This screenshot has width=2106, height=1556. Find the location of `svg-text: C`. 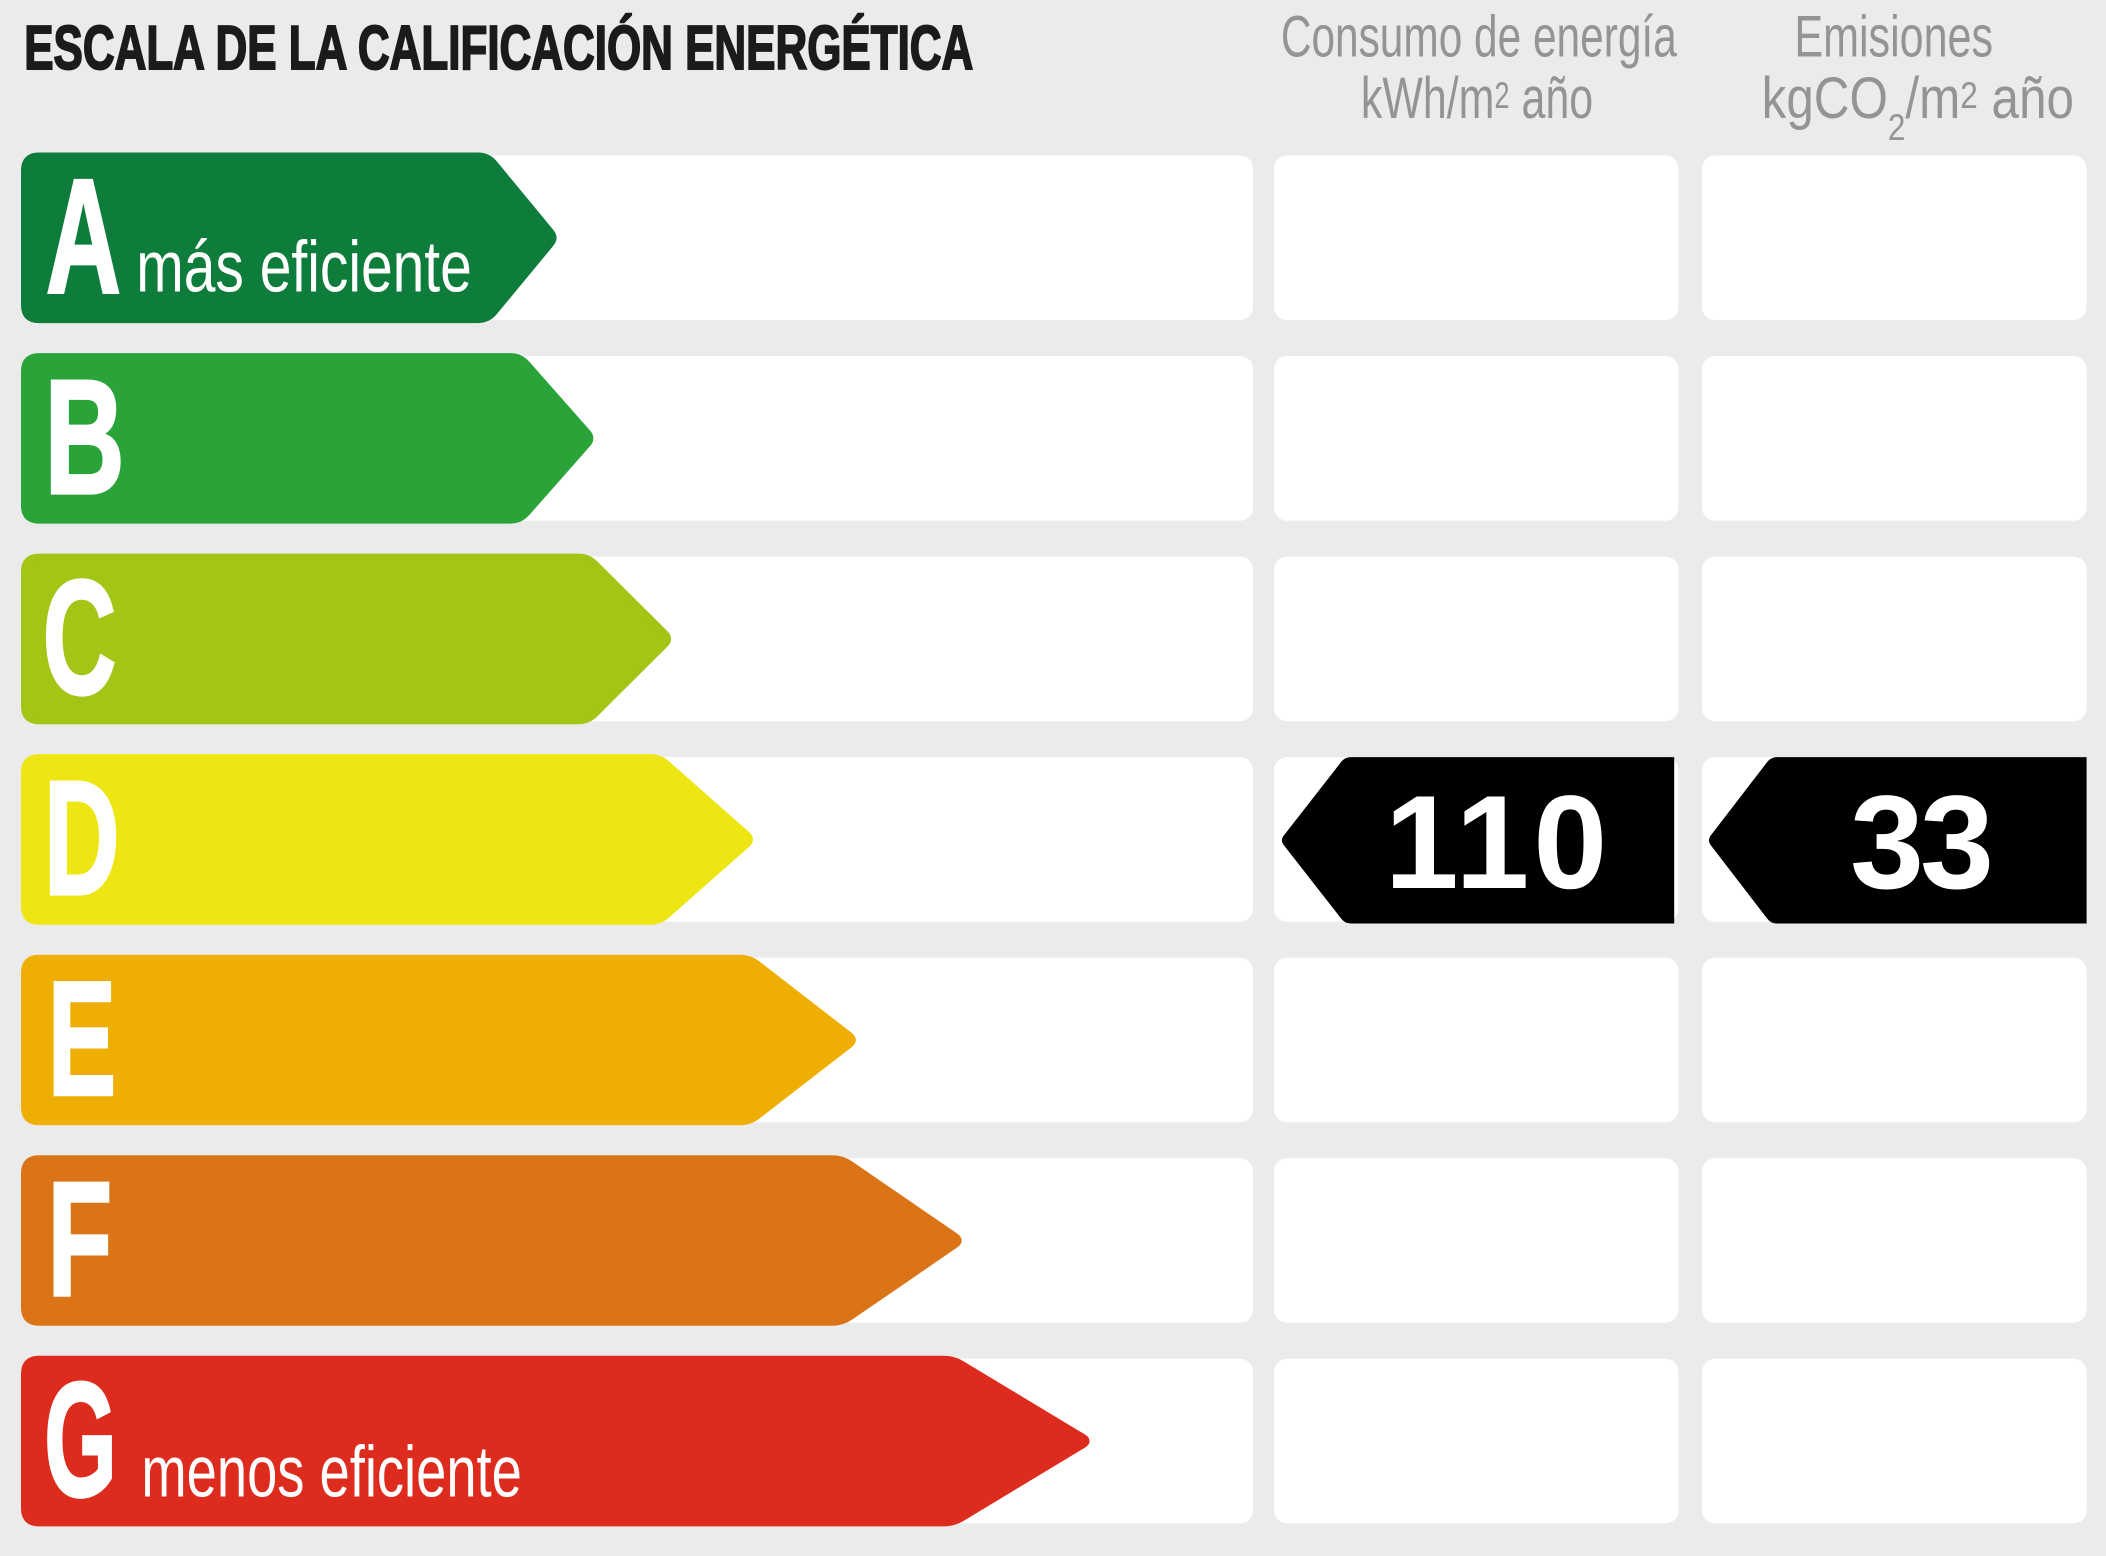

svg-text: C is located at coordinates (80, 637).